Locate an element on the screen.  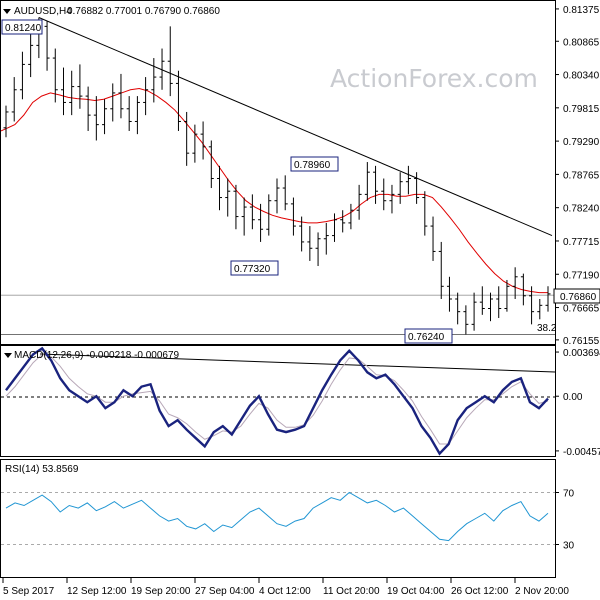
price-tick-label: 0.76155 is located at coordinates (581, 341).